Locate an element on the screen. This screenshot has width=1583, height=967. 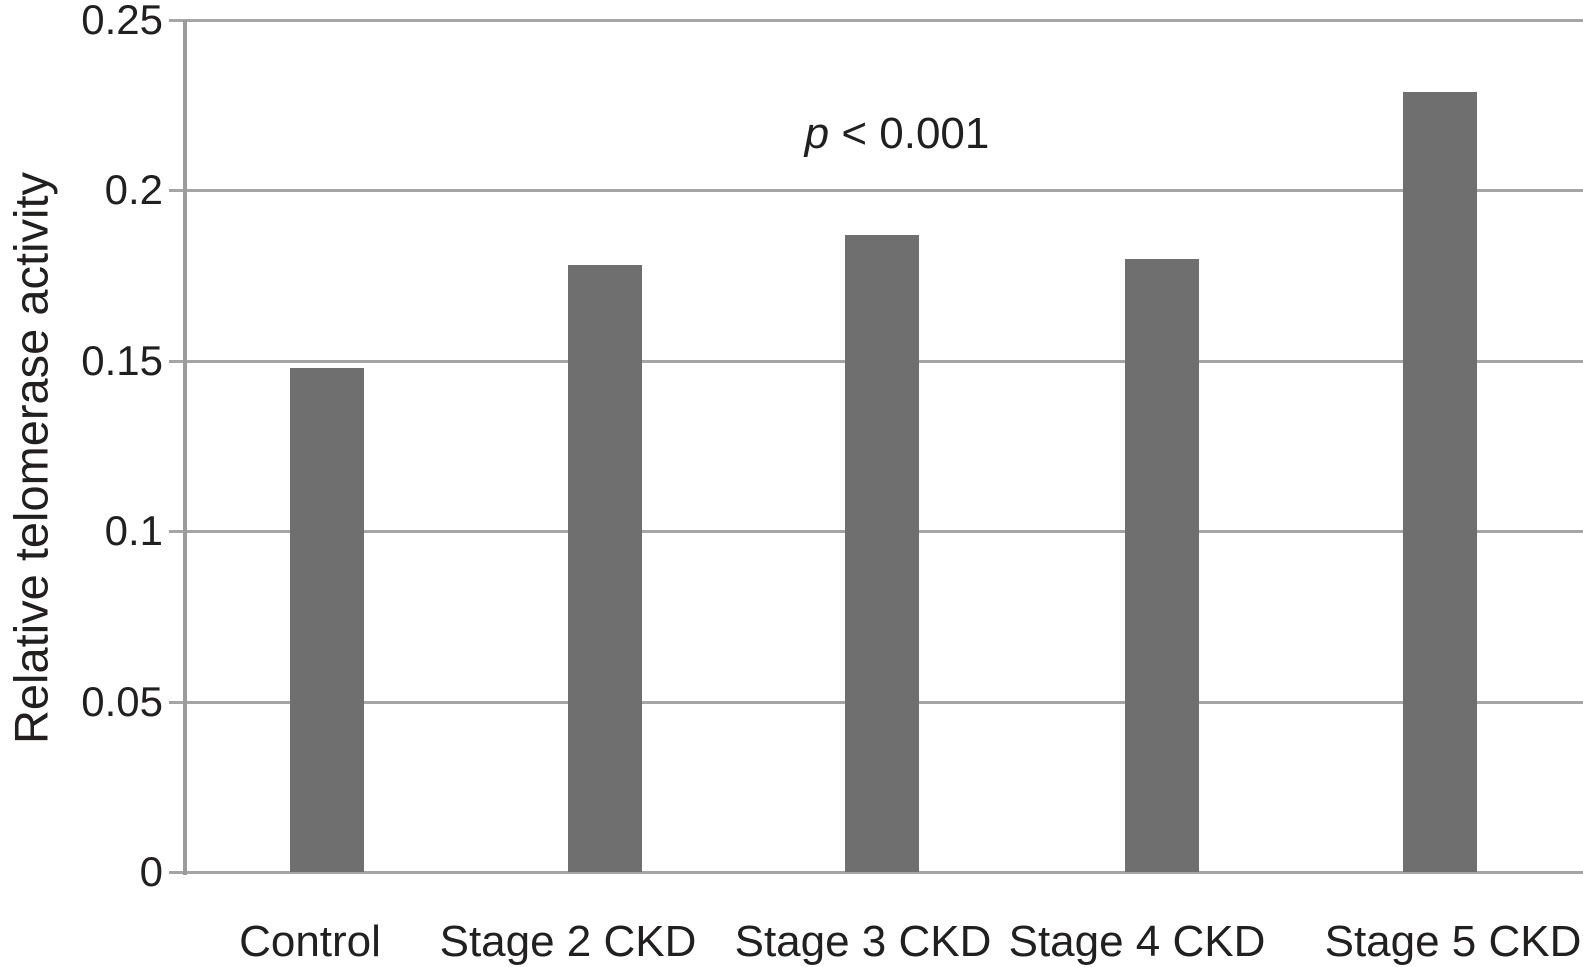
x-label-stage-3-ckd: Stage 3 CKD is located at coordinates (863, 941).